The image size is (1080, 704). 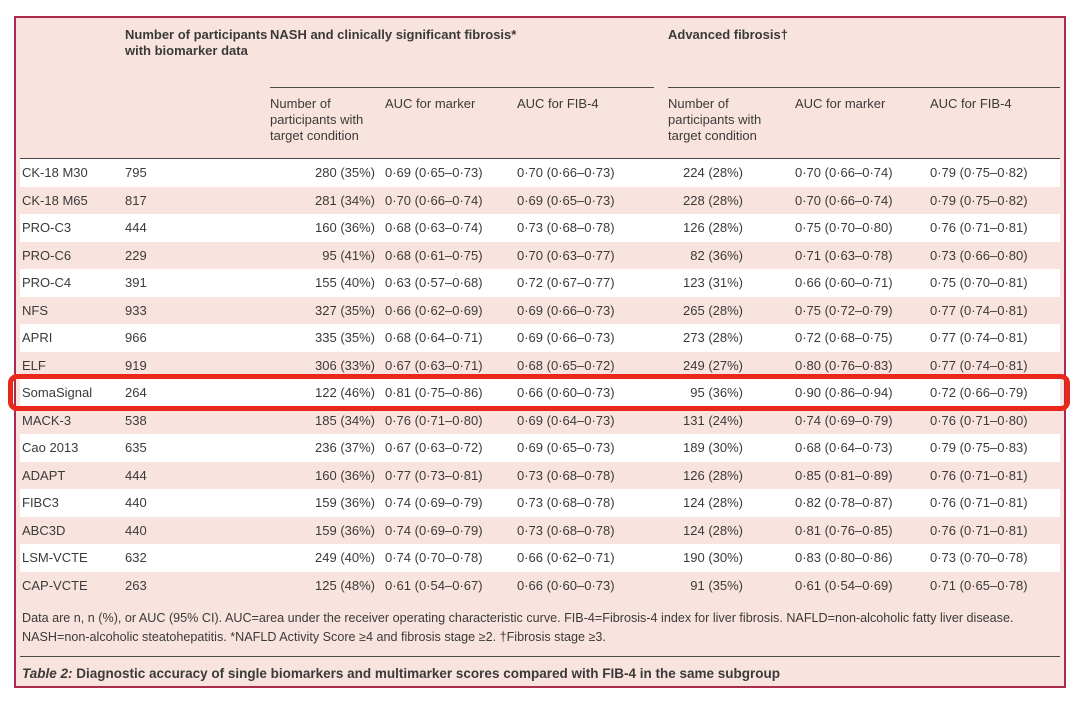 I want to click on cell-adv-auc-marker: 0·70 (0·66–0·74), so click(x=844, y=200).